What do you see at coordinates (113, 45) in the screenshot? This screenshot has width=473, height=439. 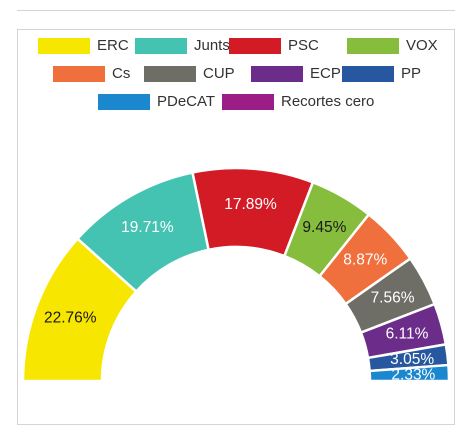 I see `legend-label: ERC` at bounding box center [113, 45].